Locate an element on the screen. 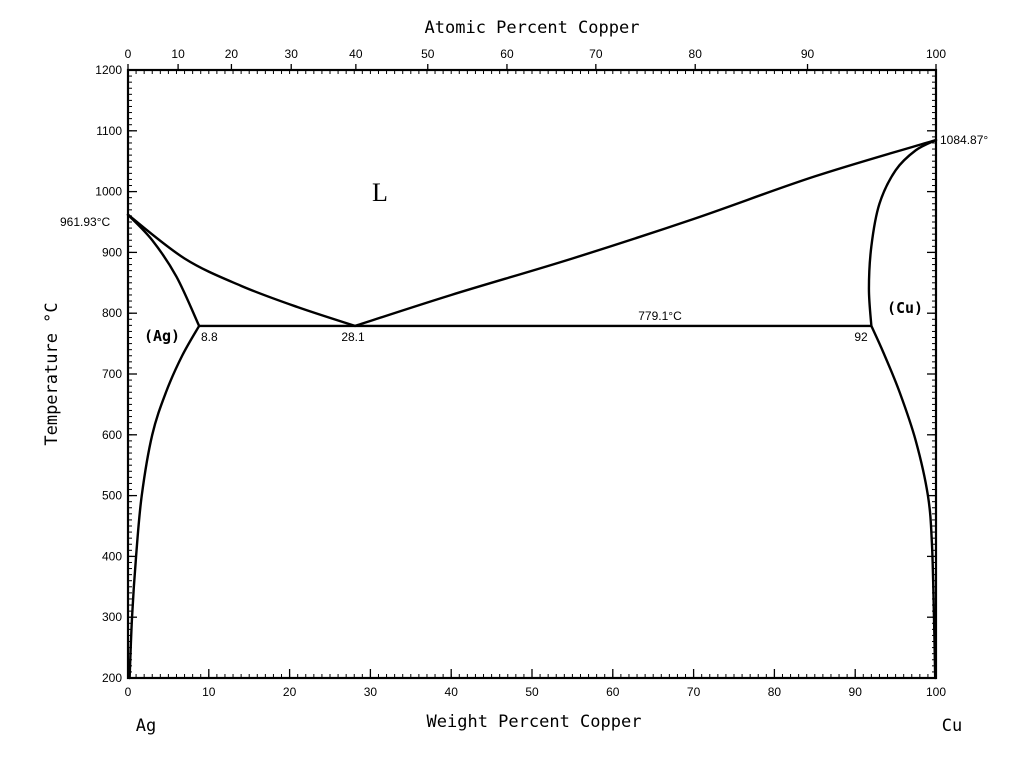 This screenshot has width=1024, height=768. y-tick-label: 600 is located at coordinates (112, 435).